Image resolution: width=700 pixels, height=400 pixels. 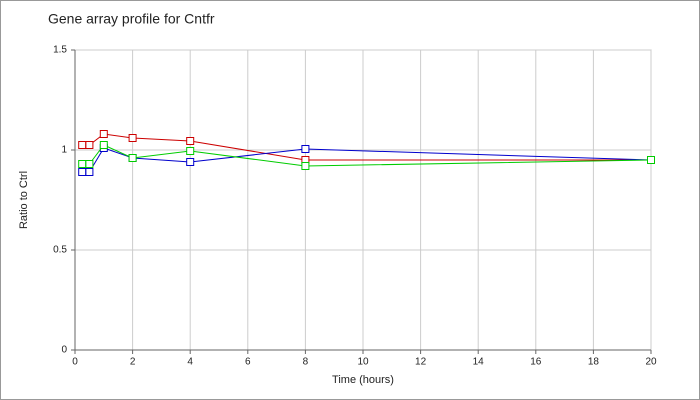 What do you see at coordinates (64, 150) in the screenshot?
I see `y-tick-label: 1` at bounding box center [64, 150].